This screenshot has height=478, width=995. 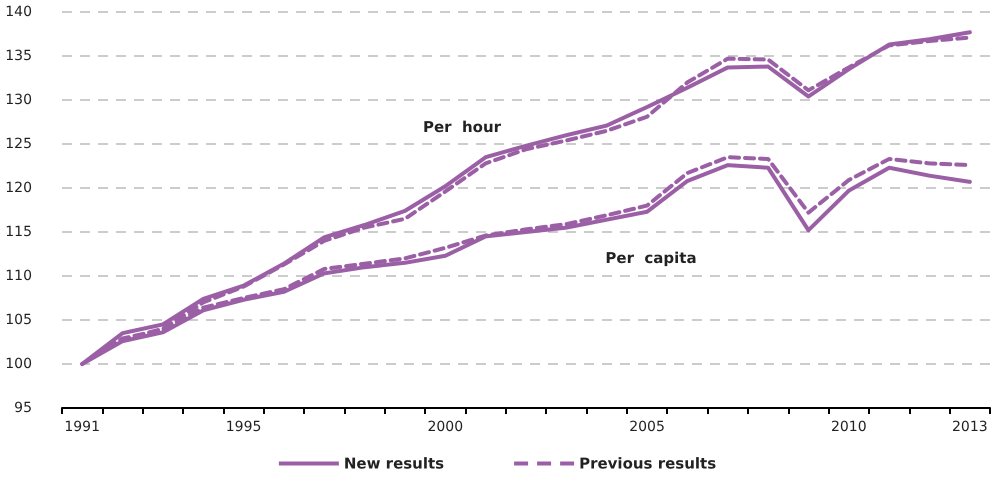 What do you see at coordinates (18, 100) in the screenshot?
I see `y-tick-label: 130` at bounding box center [18, 100].